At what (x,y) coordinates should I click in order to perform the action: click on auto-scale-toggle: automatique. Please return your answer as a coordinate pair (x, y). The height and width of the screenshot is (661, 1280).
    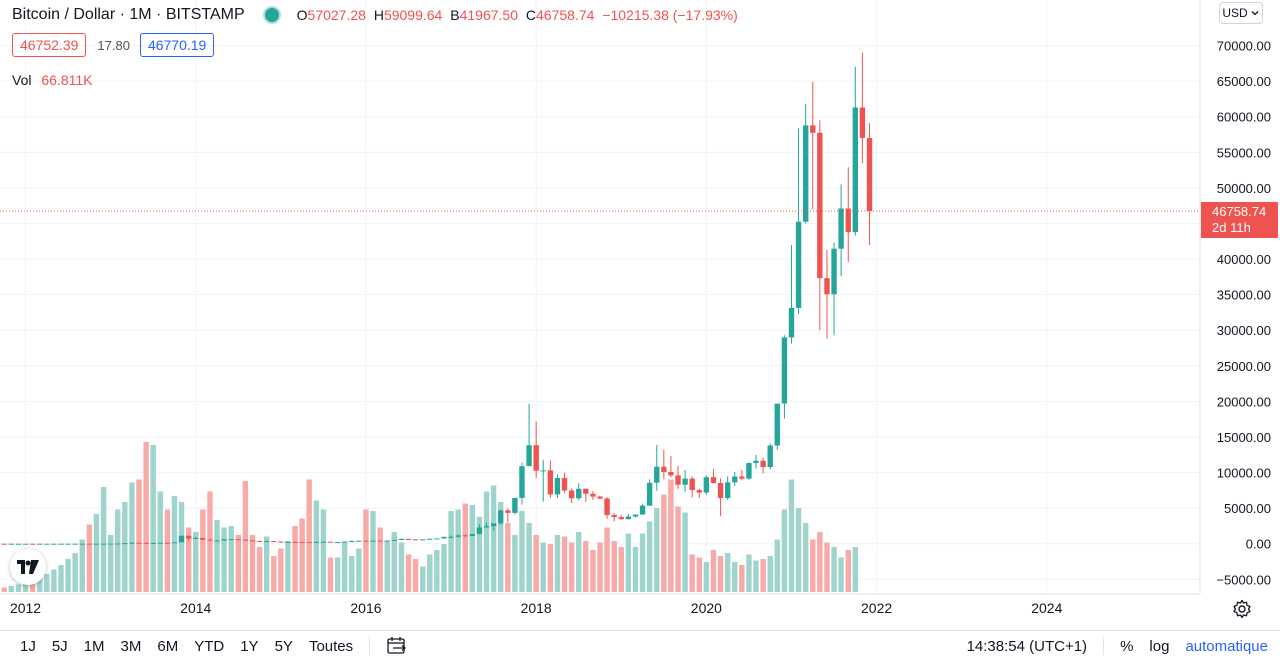
    Looking at the image, I should click on (1226, 646).